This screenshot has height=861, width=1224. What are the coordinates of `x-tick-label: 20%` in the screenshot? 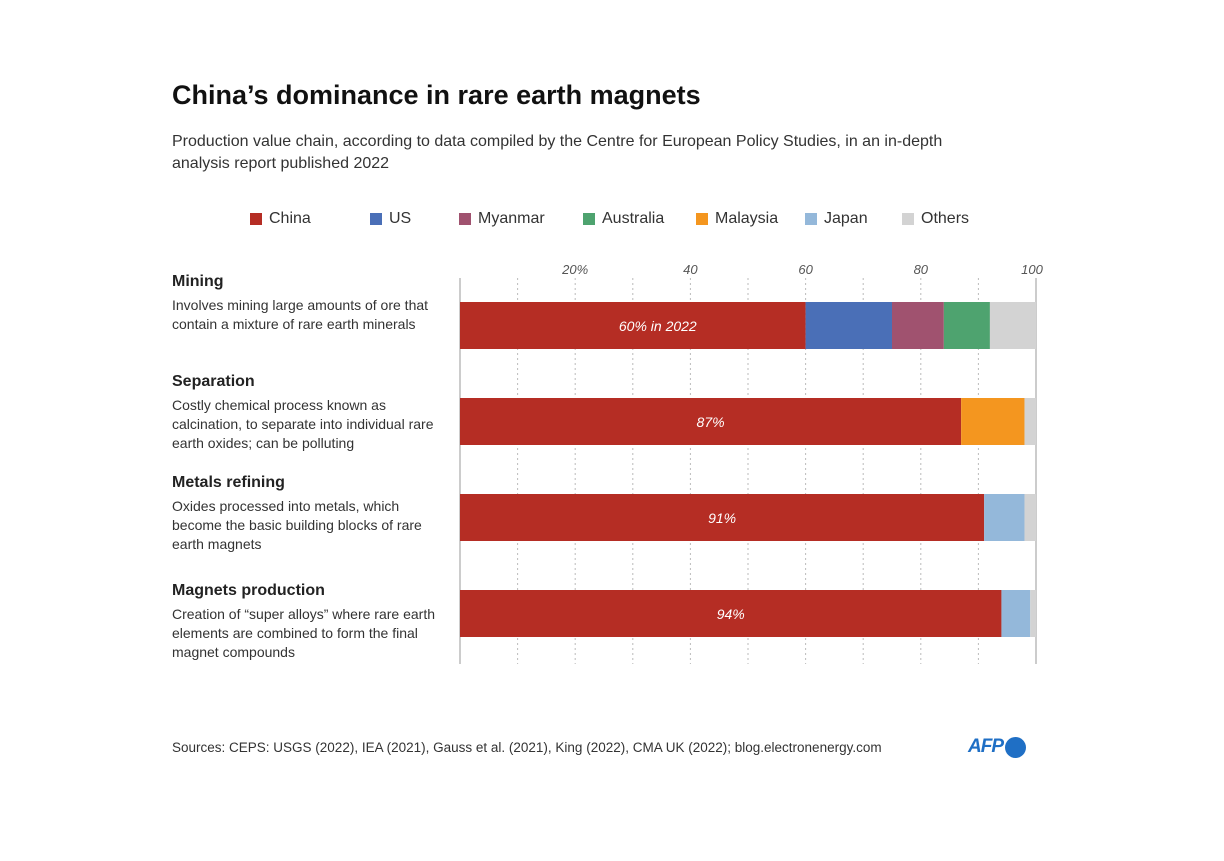 It's located at (574, 269).